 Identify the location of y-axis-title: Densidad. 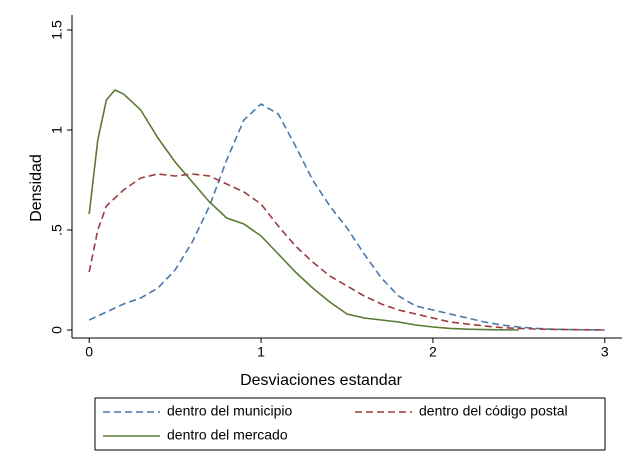
(36, 188).